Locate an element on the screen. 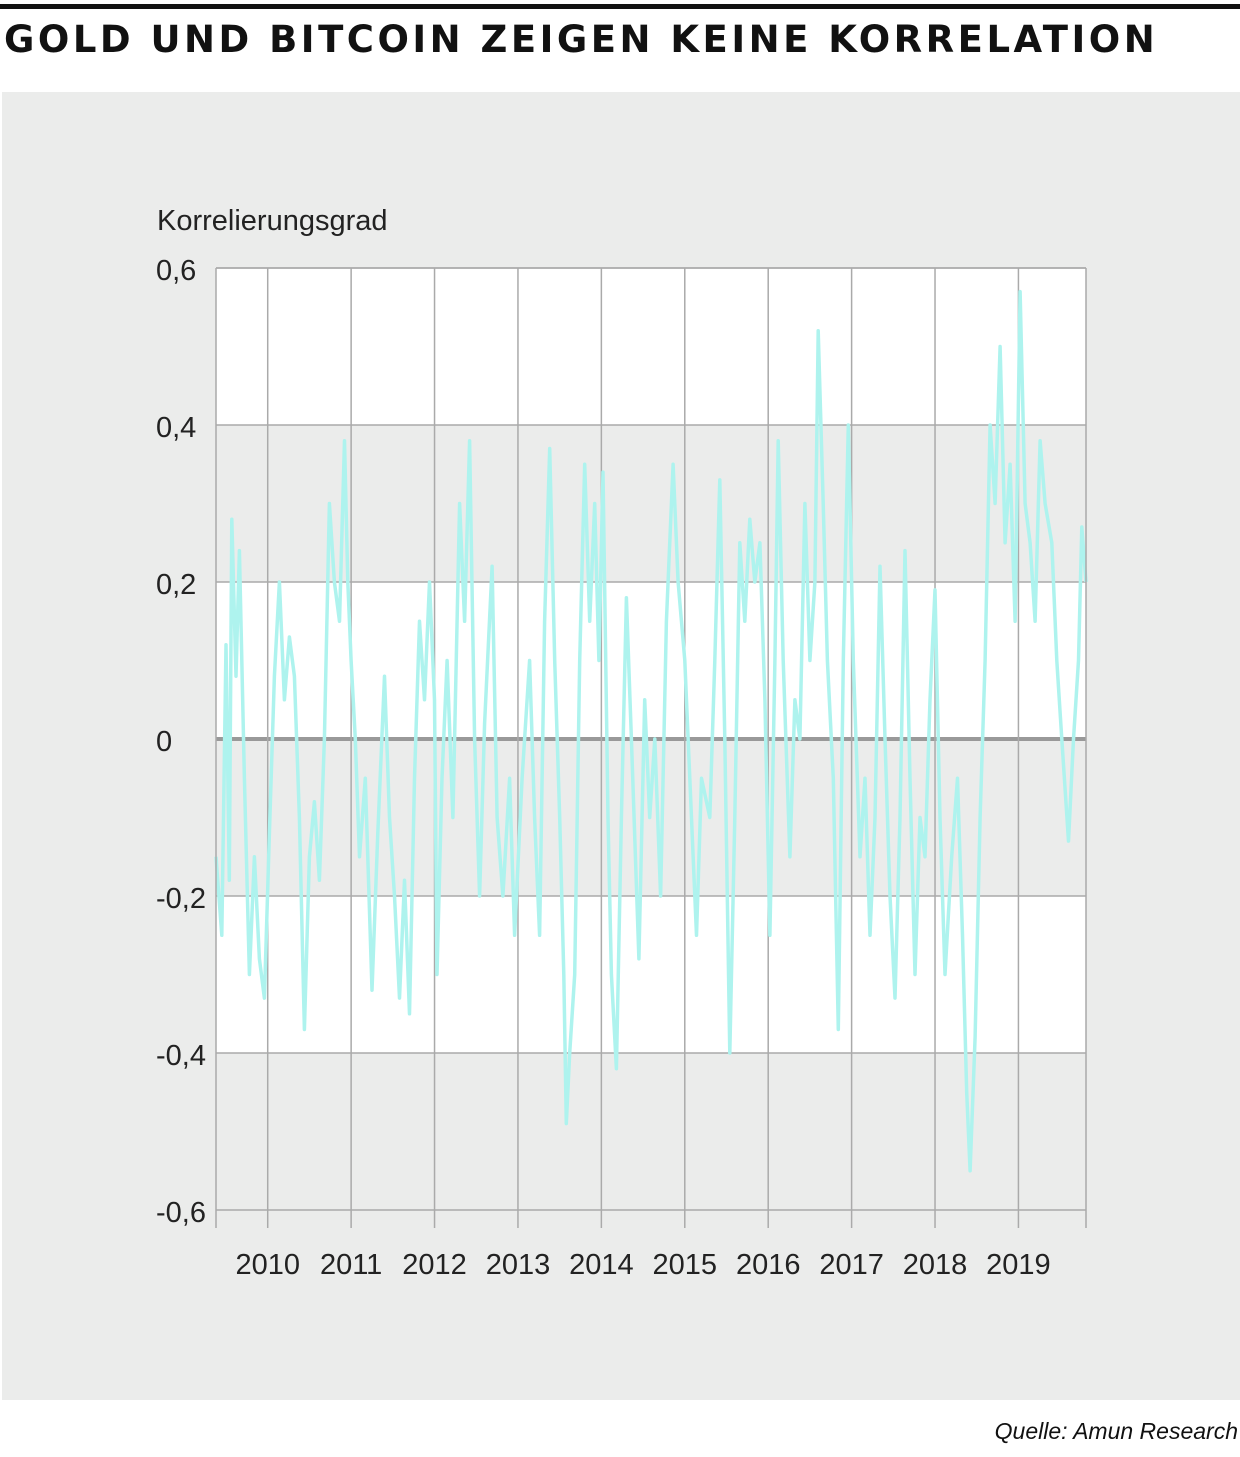 This screenshot has width=1240, height=1457. x-tick-label: 2016 is located at coordinates (768, 1265).